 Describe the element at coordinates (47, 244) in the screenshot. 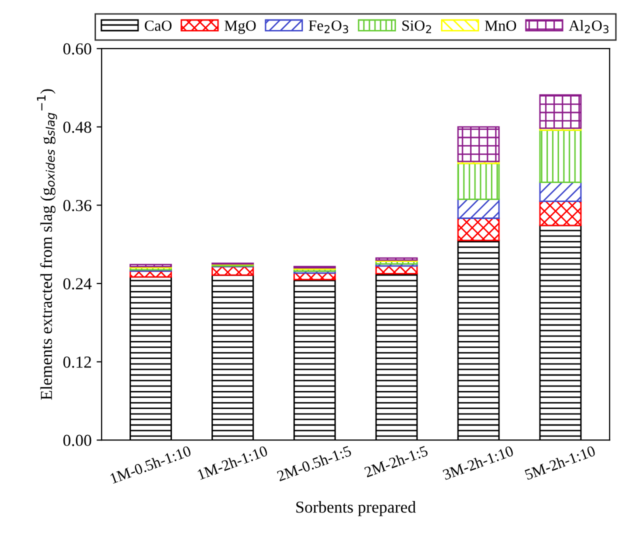

I see `y-axis-title: Elements extracted from slag (g$_{oxides}$ g$_{slag}$$^{−1}$)` at that location.